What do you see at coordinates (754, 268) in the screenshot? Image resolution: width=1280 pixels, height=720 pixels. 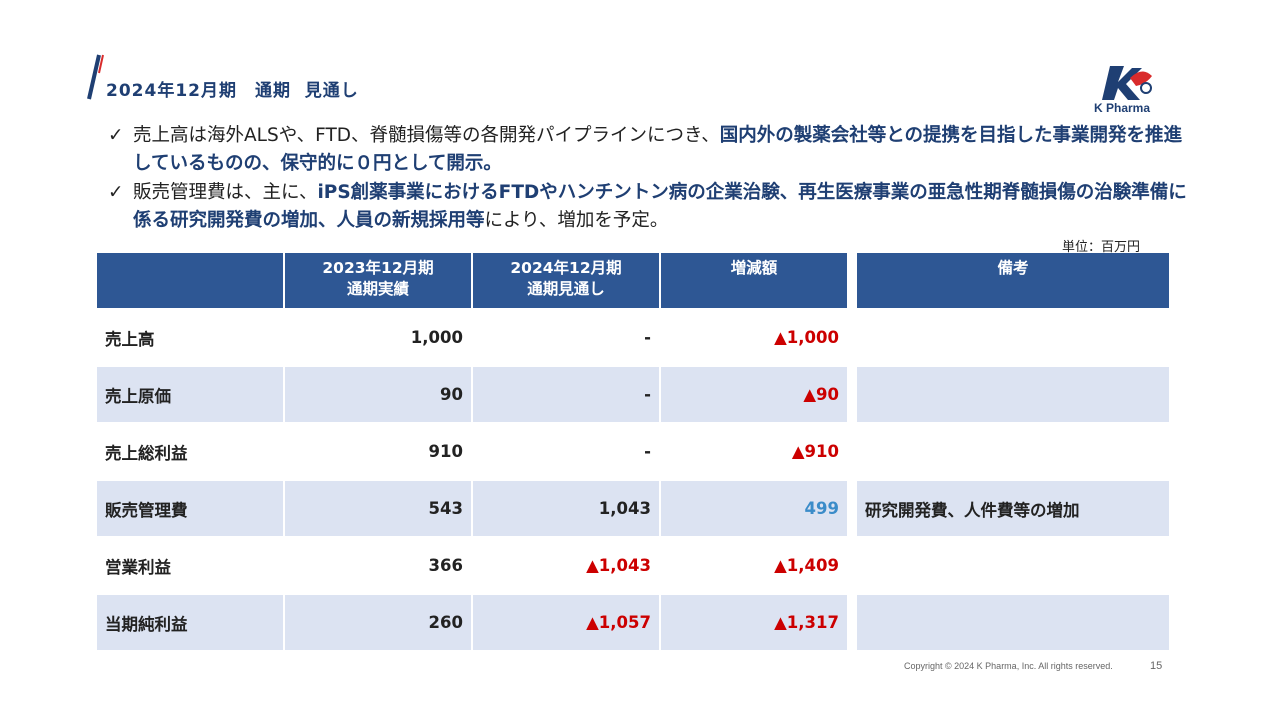 I see `header-text-line: 増減額` at bounding box center [754, 268].